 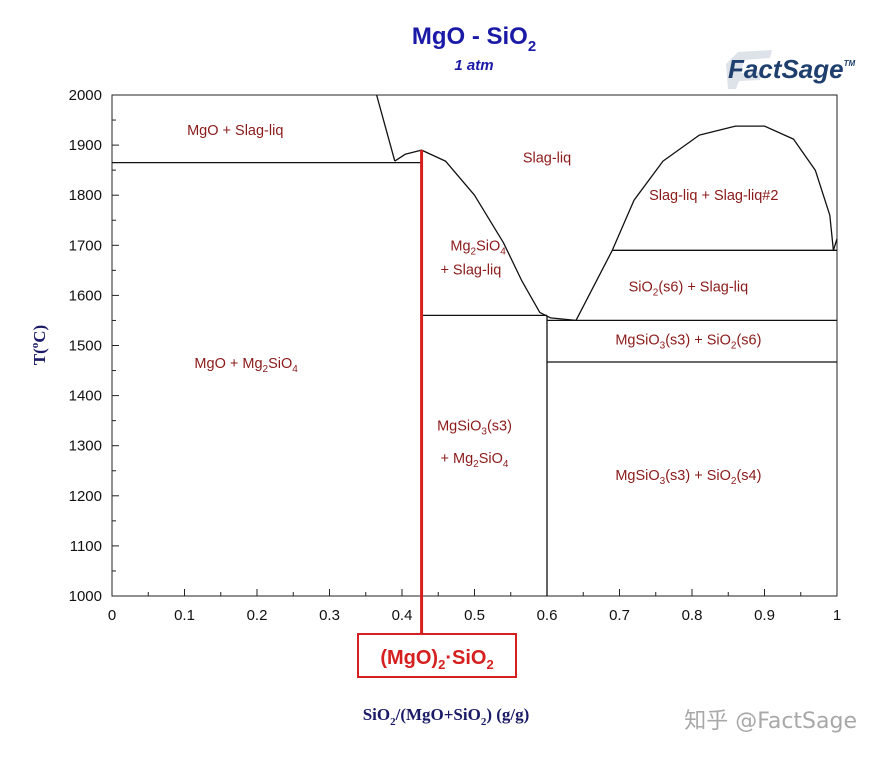 What do you see at coordinates (547, 159) in the screenshot?
I see `region-label: Slag-liq` at bounding box center [547, 159].